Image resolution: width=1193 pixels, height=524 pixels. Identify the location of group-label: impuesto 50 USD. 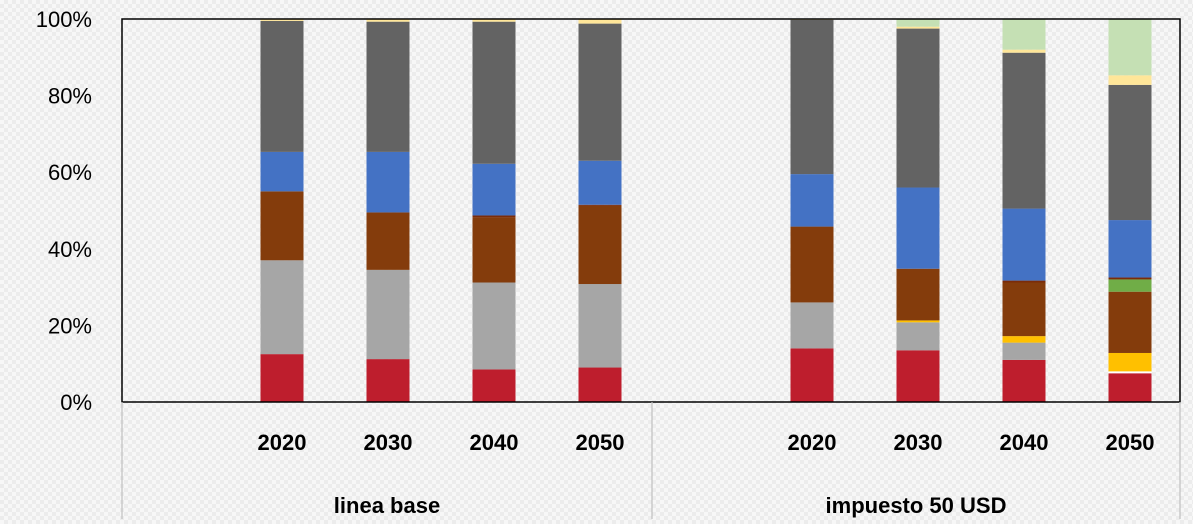
(916, 505).